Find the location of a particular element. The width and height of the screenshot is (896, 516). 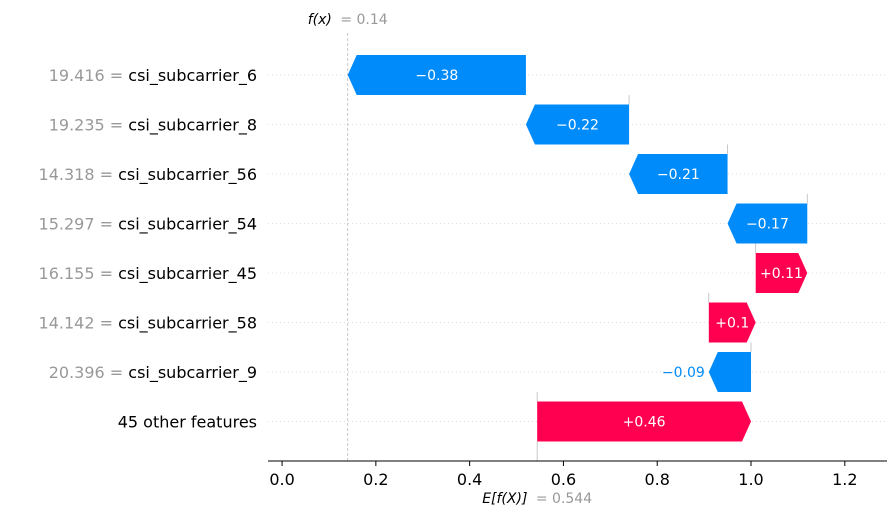

expected-value-annotation: E[f(X)] = 0.544 is located at coordinates (537, 499).